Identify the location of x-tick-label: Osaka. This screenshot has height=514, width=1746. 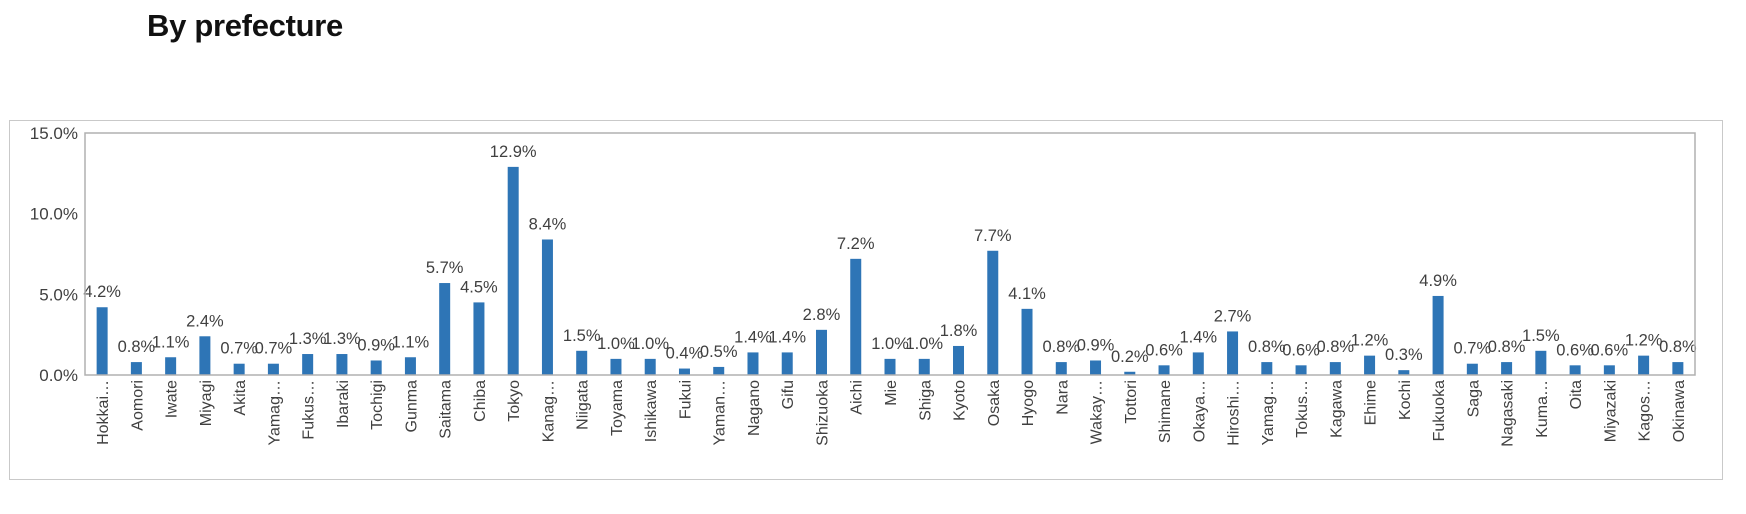
(994, 403).